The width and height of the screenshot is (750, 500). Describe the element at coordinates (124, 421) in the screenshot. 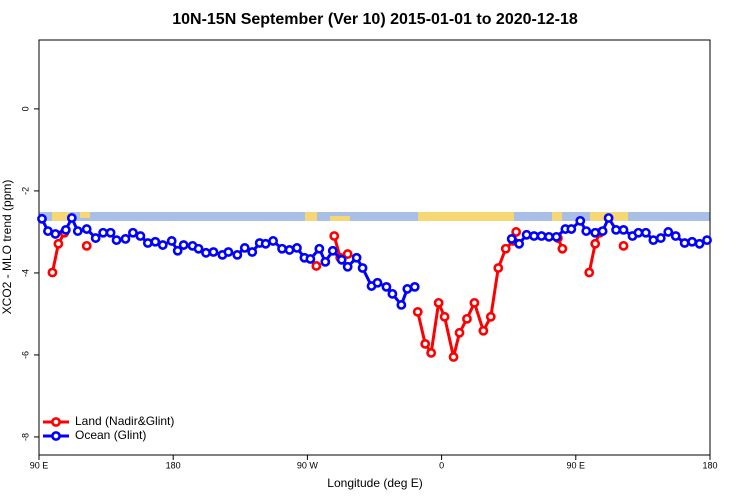

I see `legend-label: Land (Nadir&Glint)` at that location.